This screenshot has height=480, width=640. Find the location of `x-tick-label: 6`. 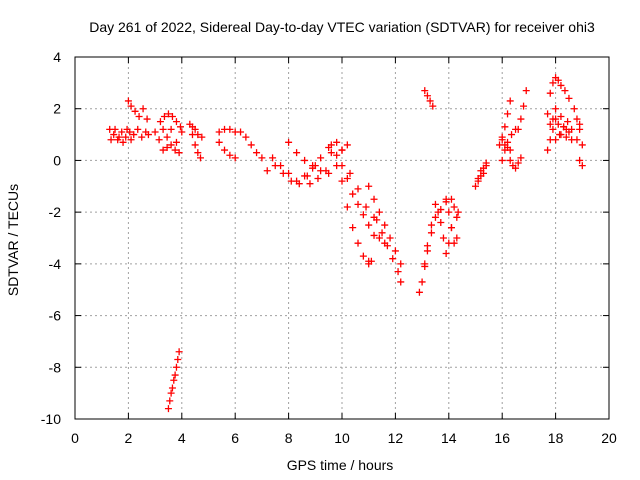

x-tick-label: 6 is located at coordinates (235, 438).